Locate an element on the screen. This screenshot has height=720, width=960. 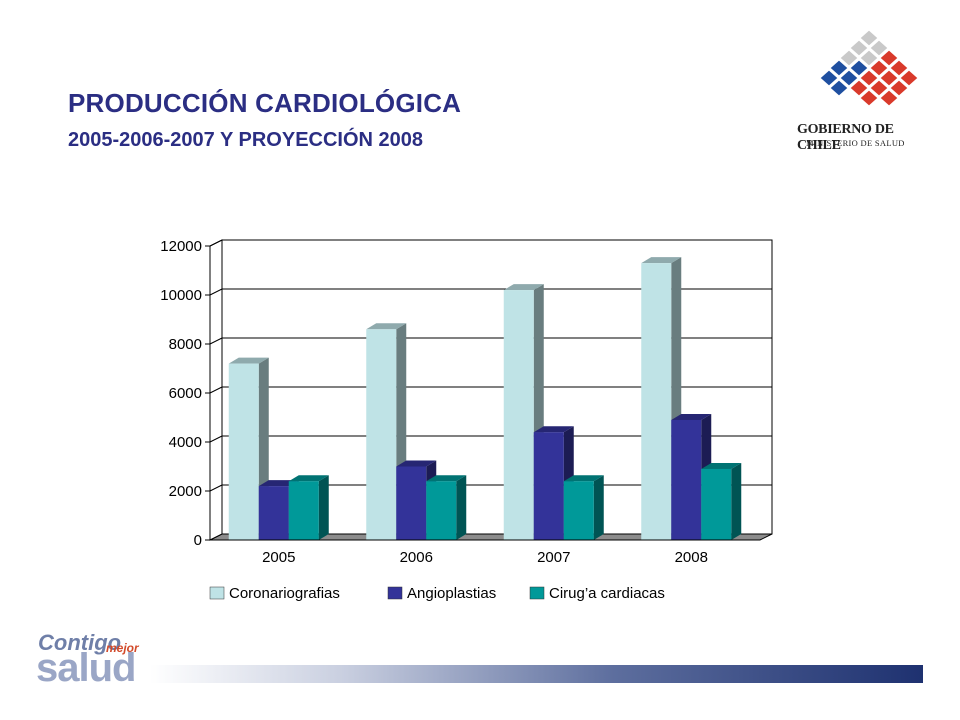
footer-gradient-bar is located at coordinates (536, 674).